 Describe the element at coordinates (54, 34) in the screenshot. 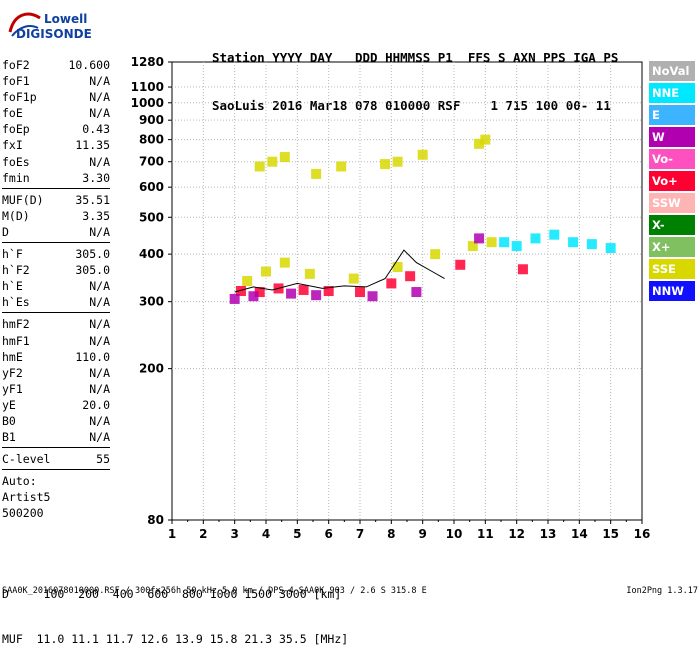

I see `logo-digisonde-text: DIGISONDE` at that location.